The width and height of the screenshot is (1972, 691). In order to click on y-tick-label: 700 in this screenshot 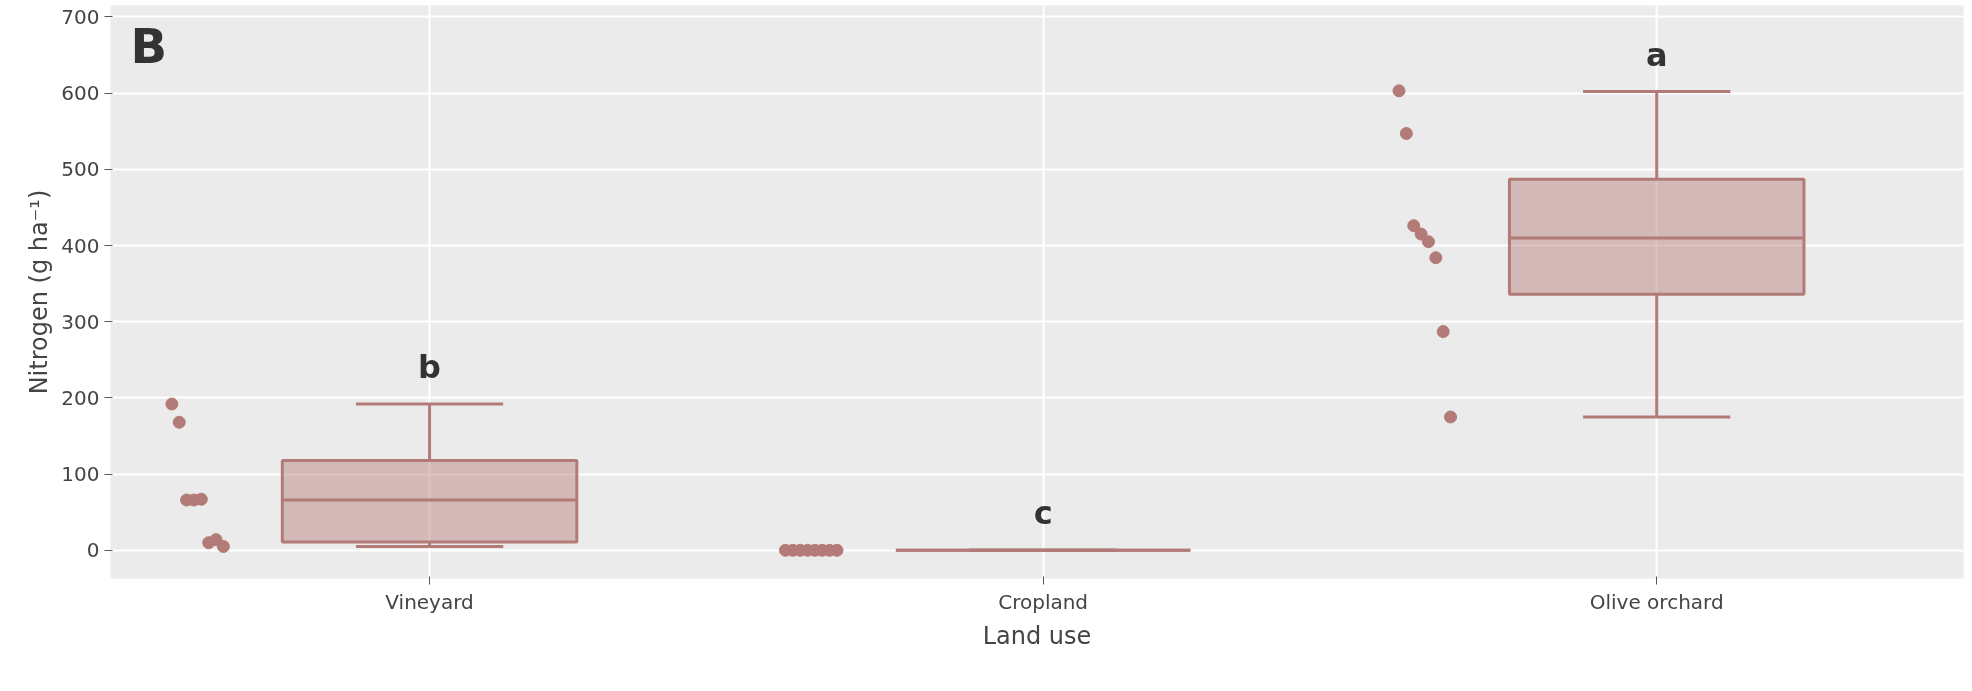, I will do `click(80, 16)`.